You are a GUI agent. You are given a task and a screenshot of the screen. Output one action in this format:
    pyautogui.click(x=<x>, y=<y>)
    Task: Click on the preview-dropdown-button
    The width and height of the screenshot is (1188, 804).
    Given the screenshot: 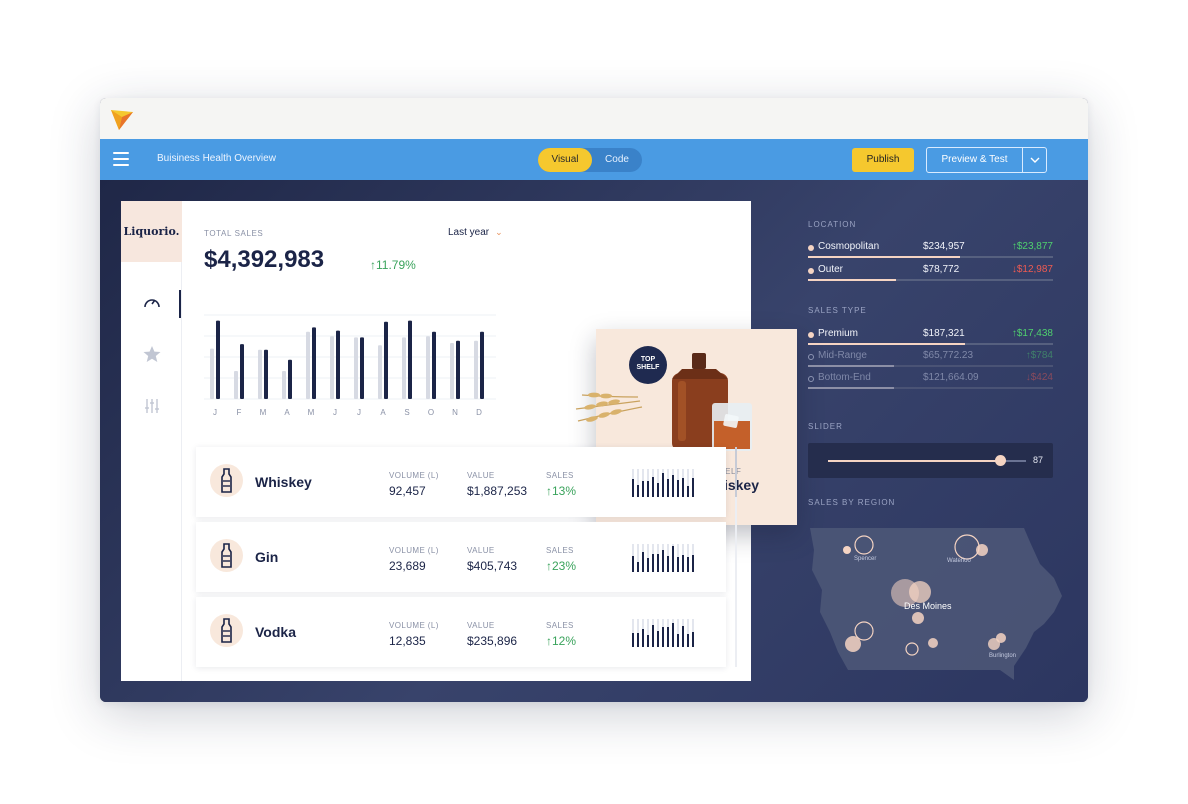 What is the action you would take?
    pyautogui.click(x=1035, y=160)
    